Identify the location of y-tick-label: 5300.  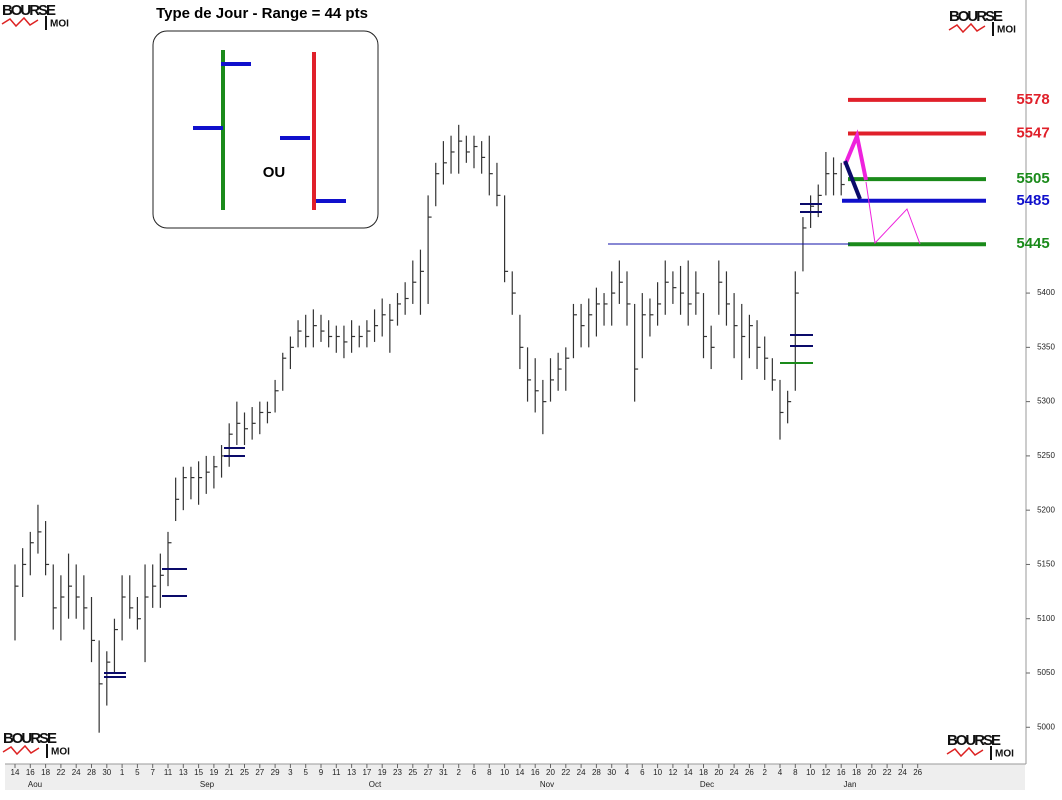
(1046, 401).